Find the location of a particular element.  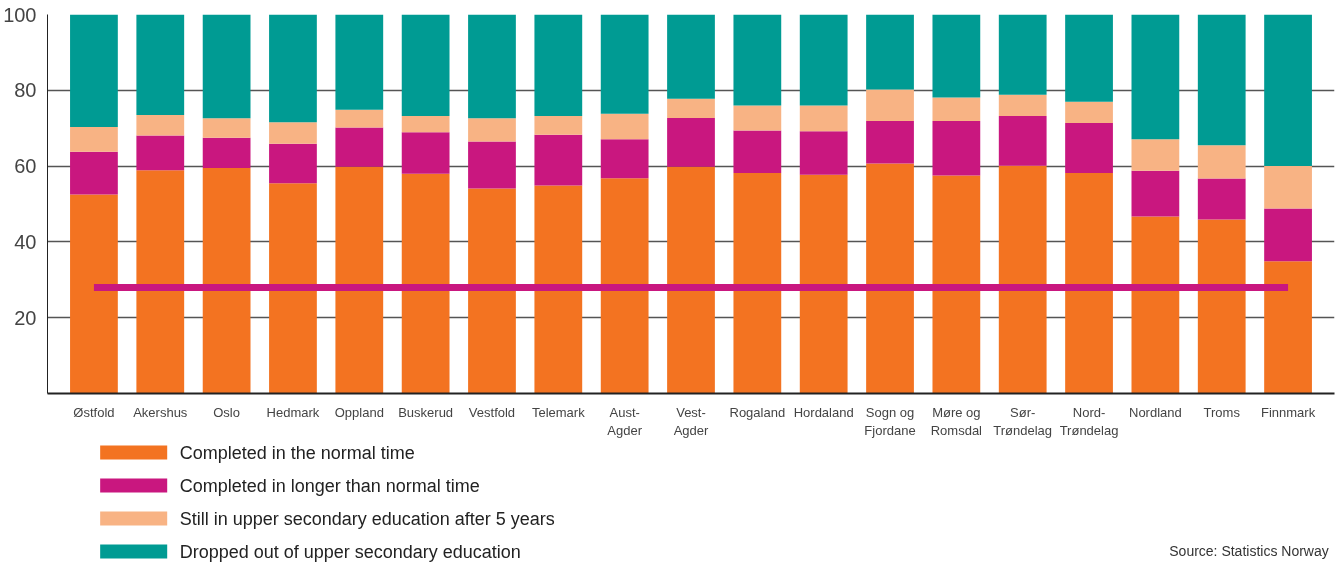

x-tick-label: Oslo is located at coordinates (226, 412).